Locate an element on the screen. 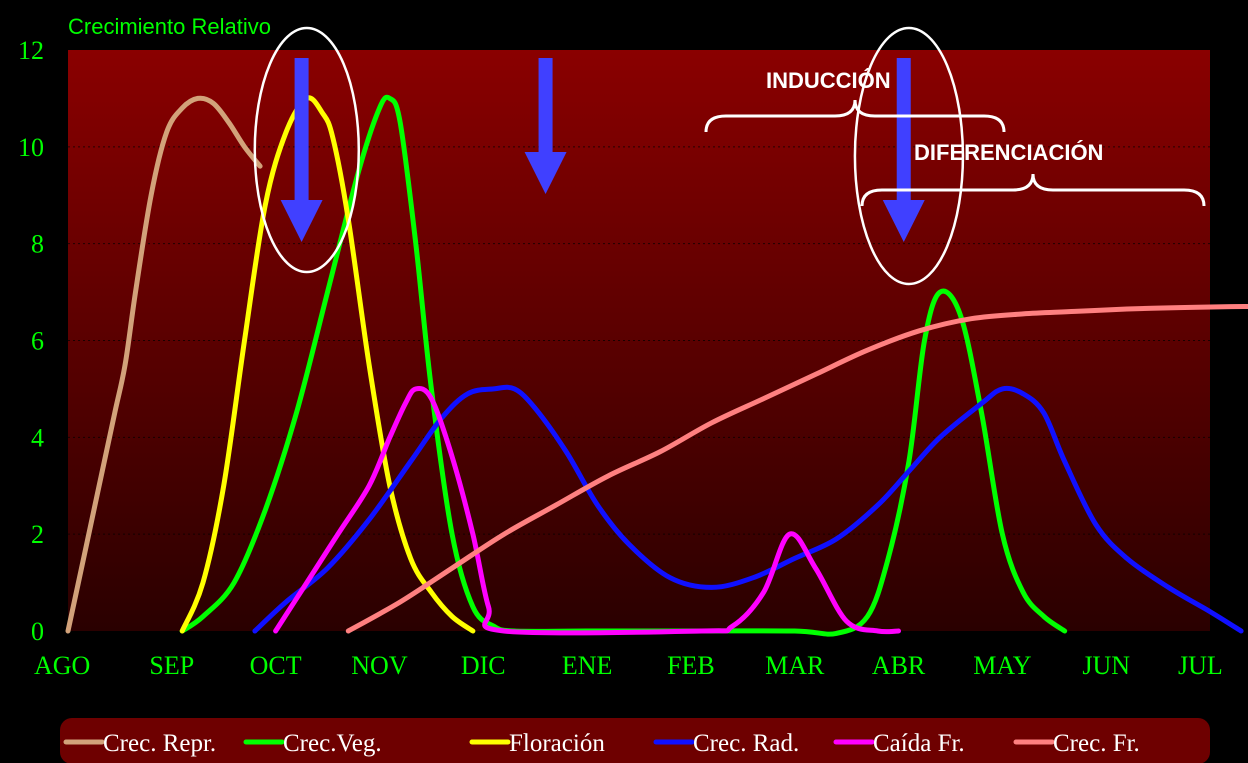 The image size is (1248, 763). x-tick-label: NOV is located at coordinates (379, 665).